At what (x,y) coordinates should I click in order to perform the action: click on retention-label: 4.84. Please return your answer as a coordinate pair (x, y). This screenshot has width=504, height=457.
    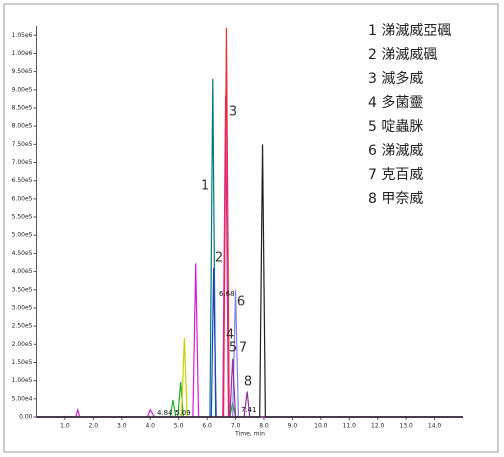
    Looking at the image, I should click on (165, 413).